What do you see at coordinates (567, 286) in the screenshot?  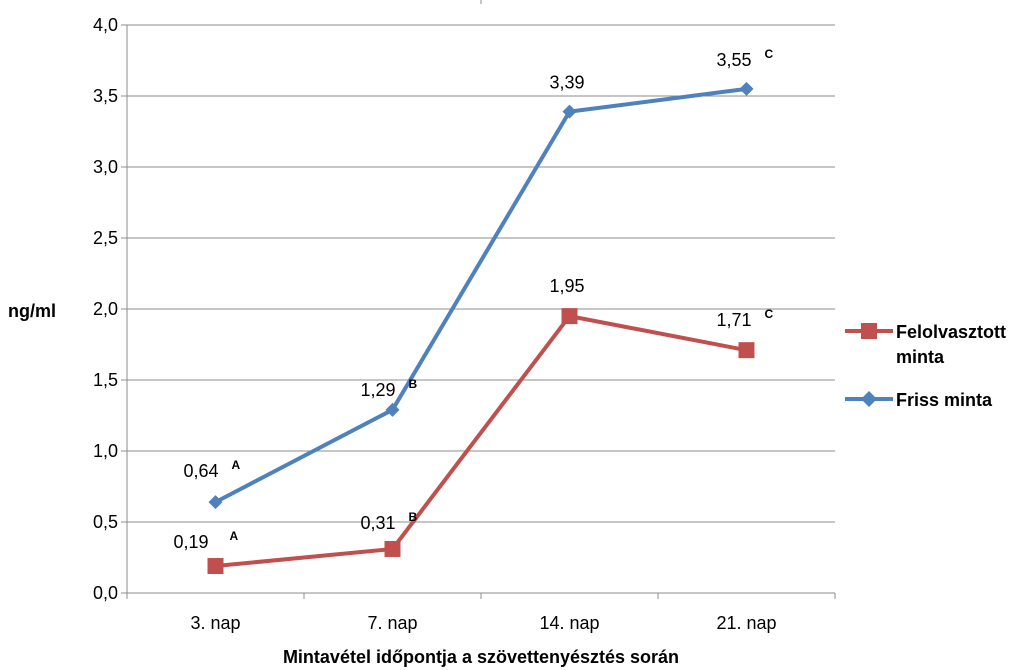 I see `data-label: 1,95` at bounding box center [567, 286].